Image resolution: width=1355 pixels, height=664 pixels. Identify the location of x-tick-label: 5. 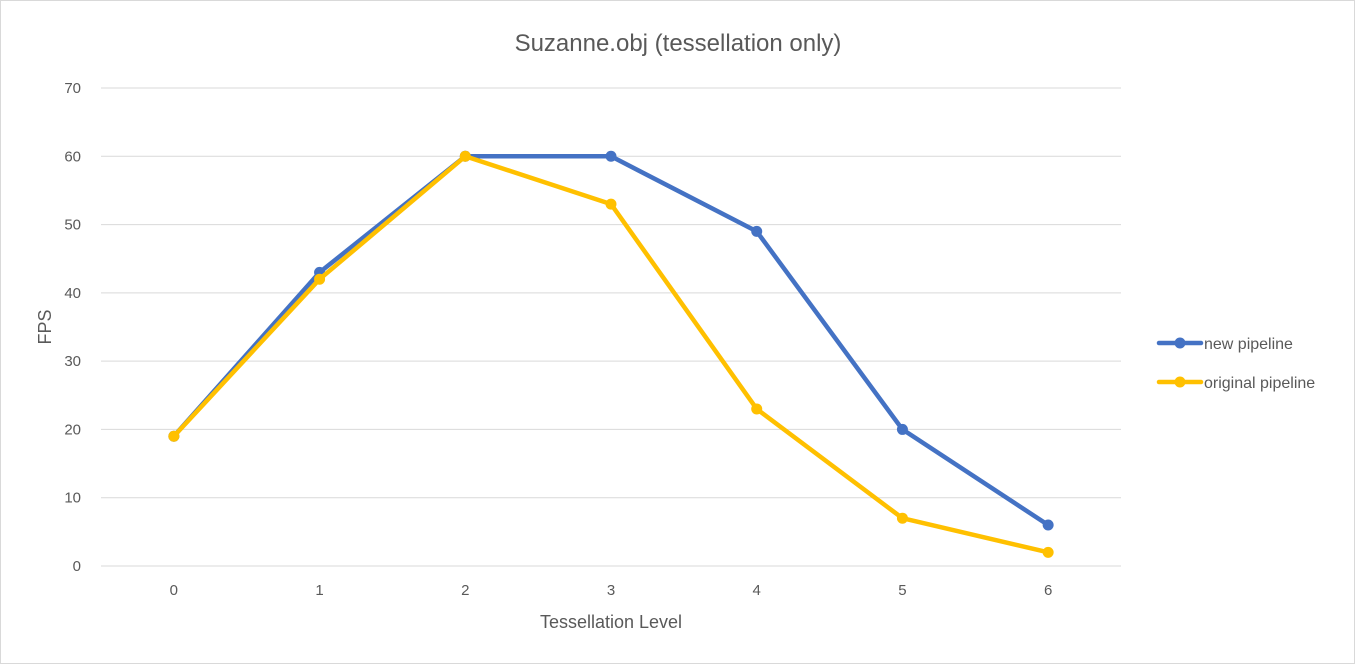
(902, 590).